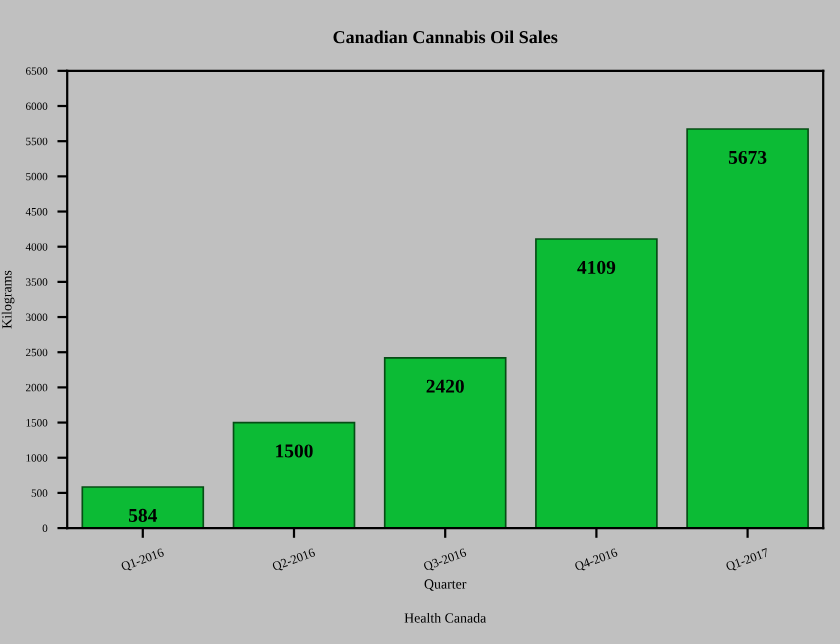 The width and height of the screenshot is (840, 644). What do you see at coordinates (445, 37) in the screenshot?
I see `chart-title: Canadian Cannabis Oil Sales` at bounding box center [445, 37].